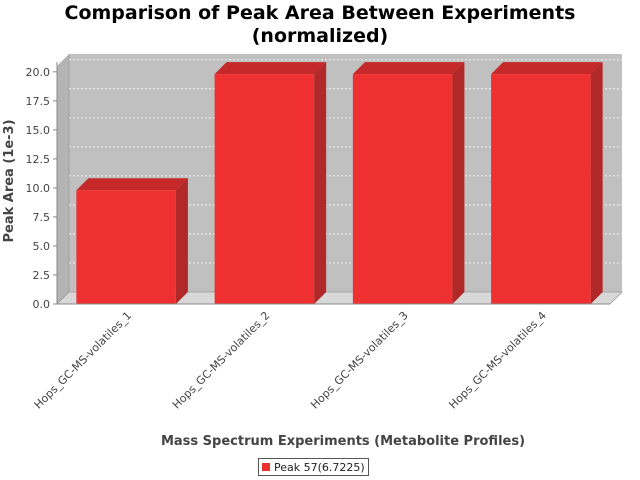 This screenshot has height=480, width=640. I want to click on y-tick-label-4: 10.0, so click(38, 188).